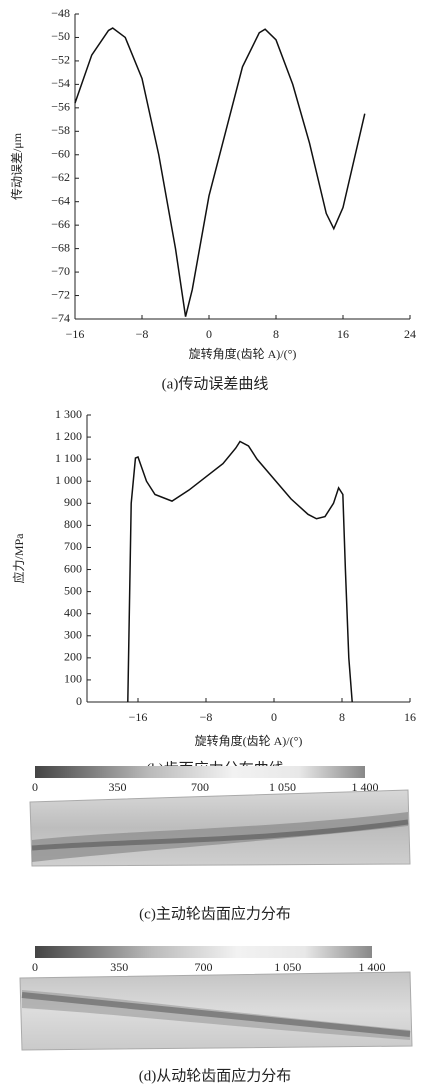 This screenshot has height=1086, width=430. I want to click on y-tick-label: −64, so click(60, 200).